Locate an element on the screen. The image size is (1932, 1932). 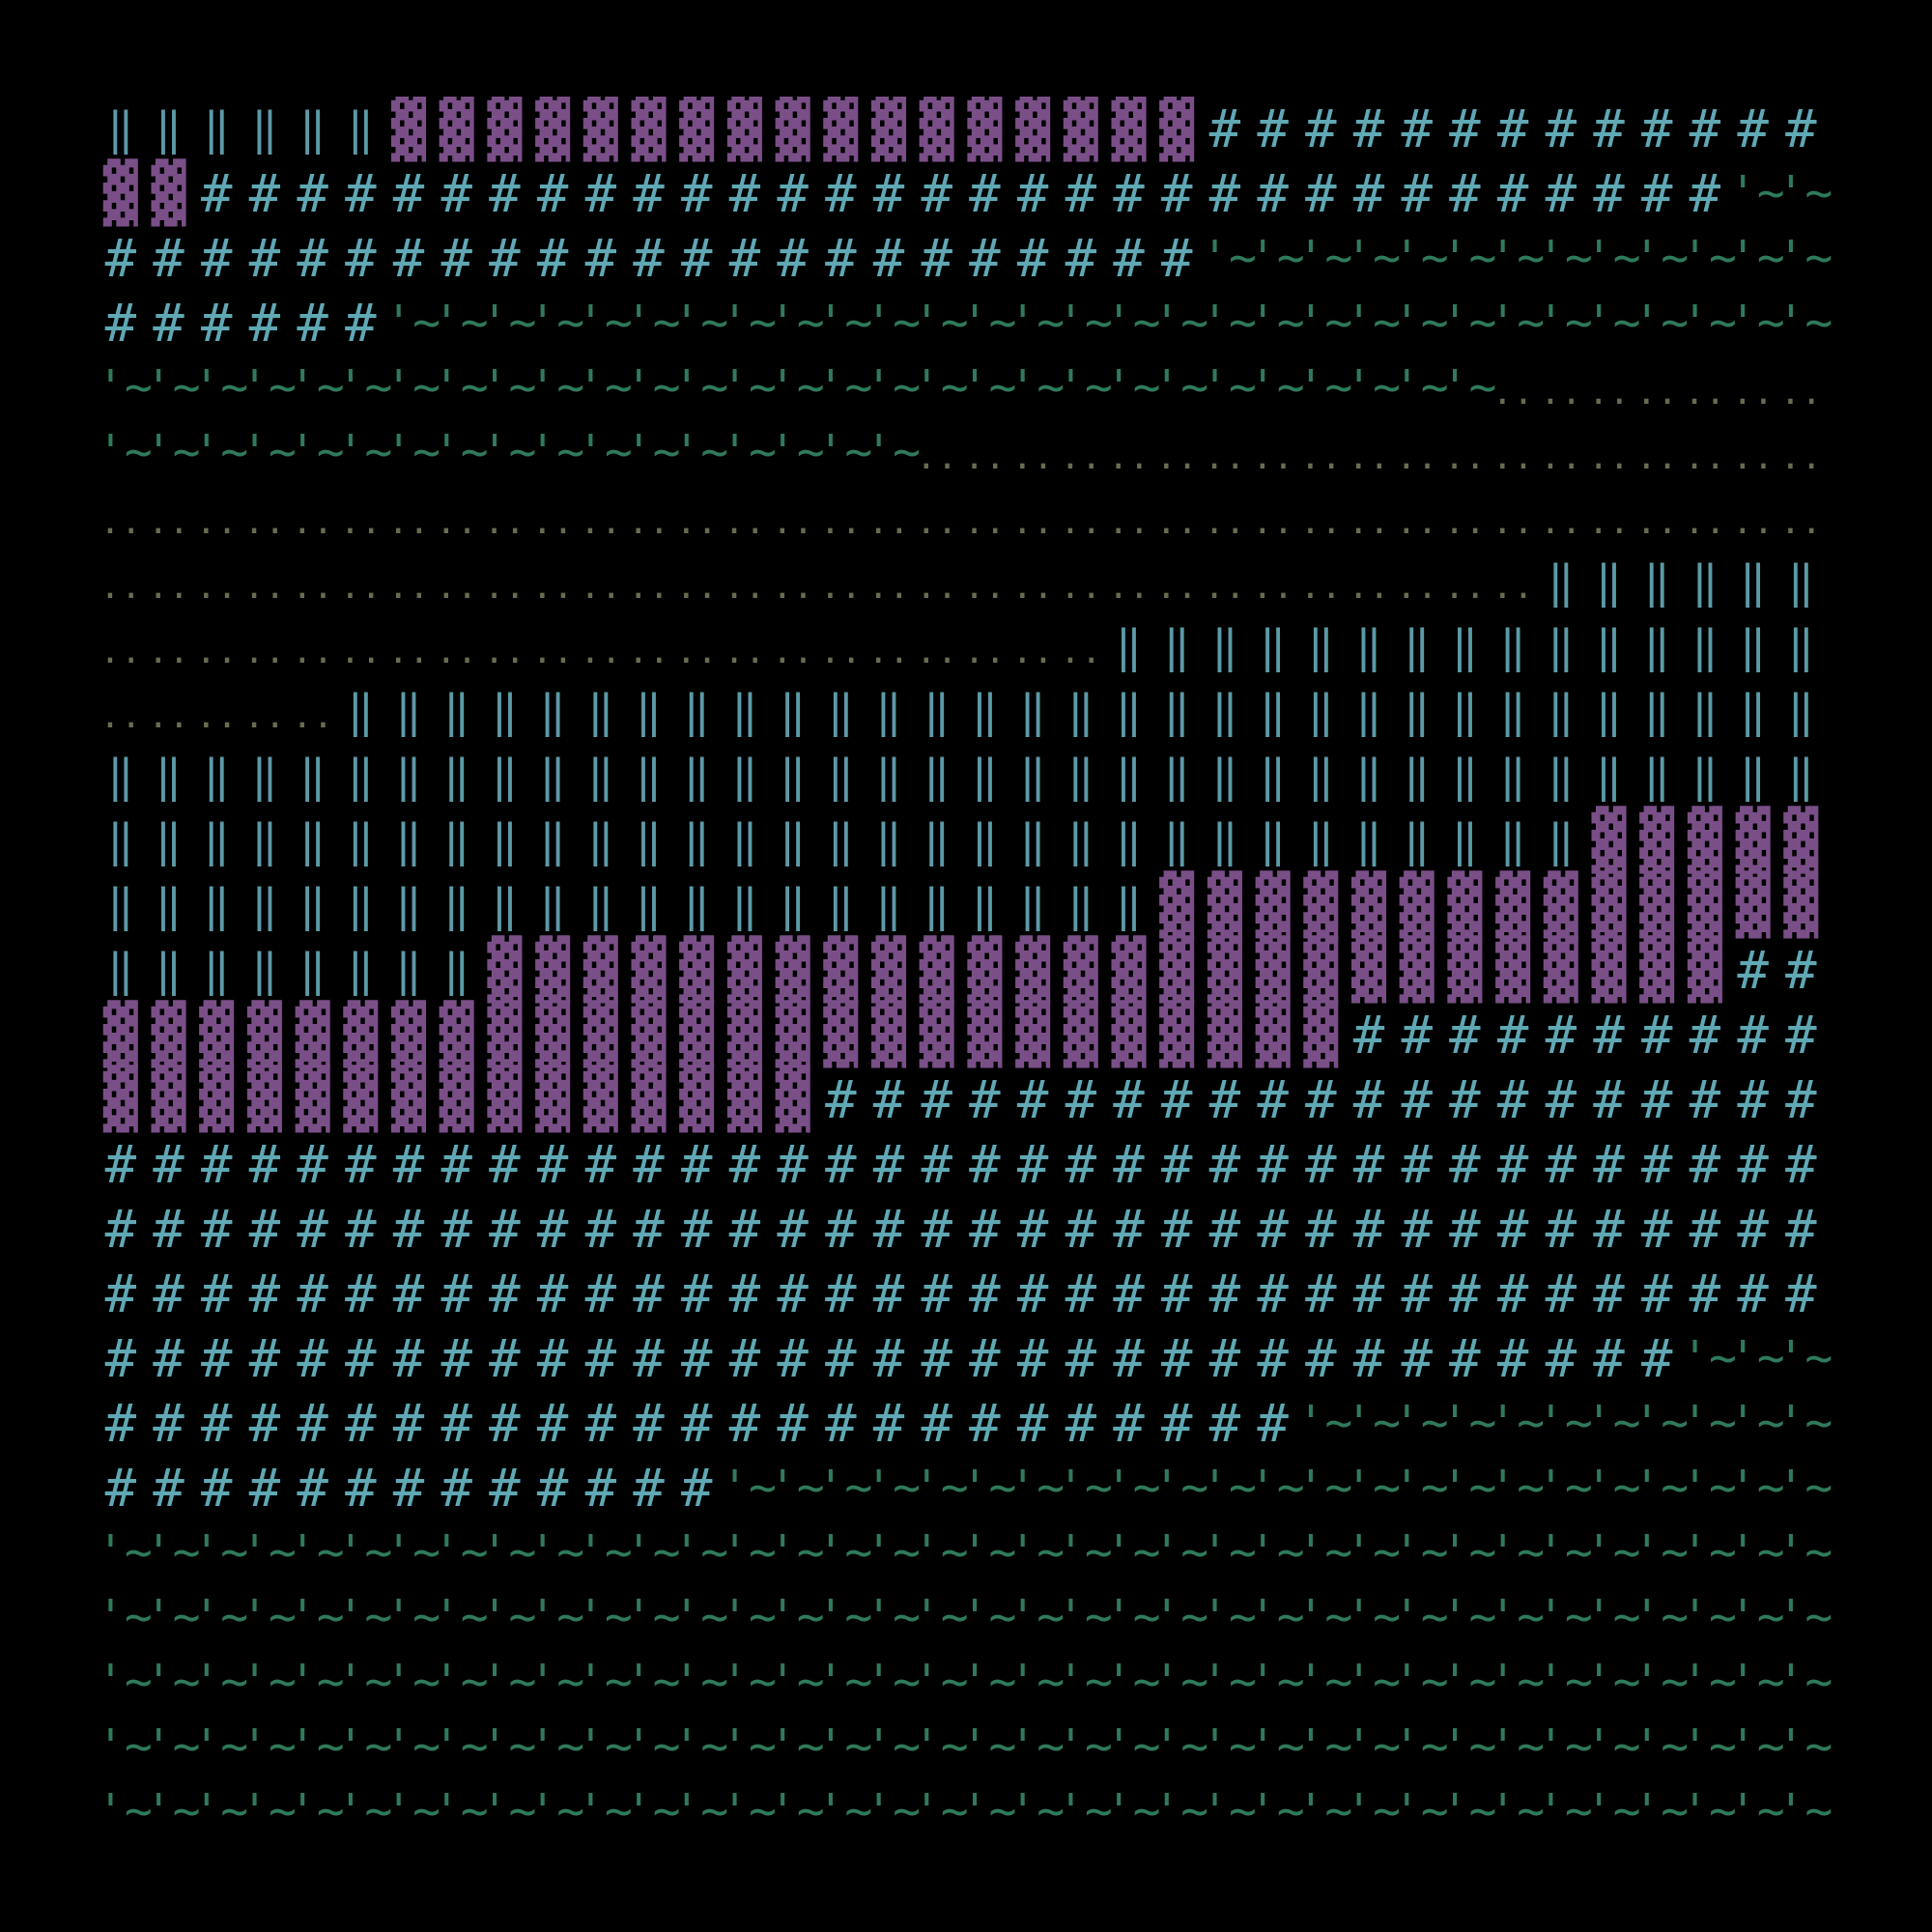
terrain-row: # # # # # # # # # # # # # # # # # # # # # # # # # # # # # # # # # # # # is located at coordinates (966, 1229).